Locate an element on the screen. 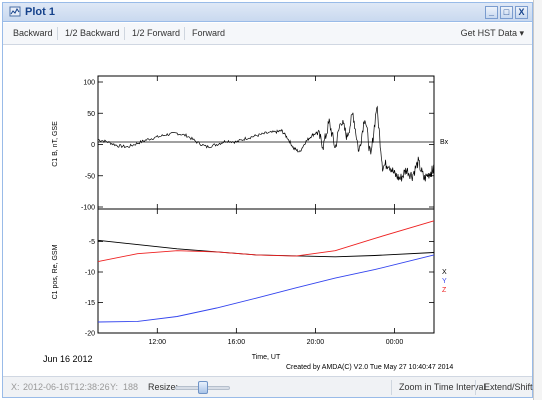 Image resolution: width=542 pixels, height=400 pixels. minimize-icon: _ is located at coordinates (491, 12).